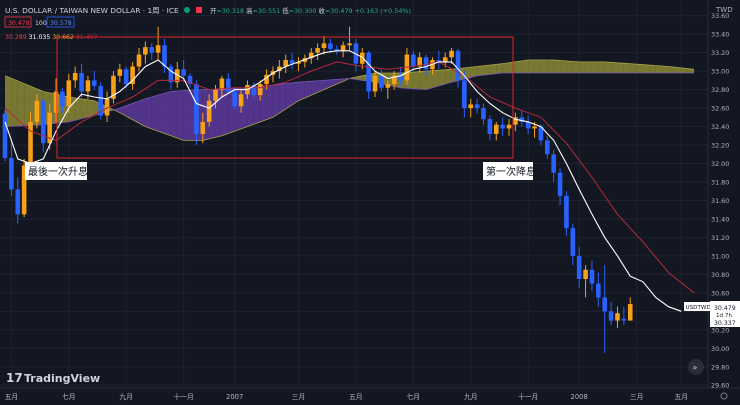  I want to click on open-label: 开, so click(213, 11).